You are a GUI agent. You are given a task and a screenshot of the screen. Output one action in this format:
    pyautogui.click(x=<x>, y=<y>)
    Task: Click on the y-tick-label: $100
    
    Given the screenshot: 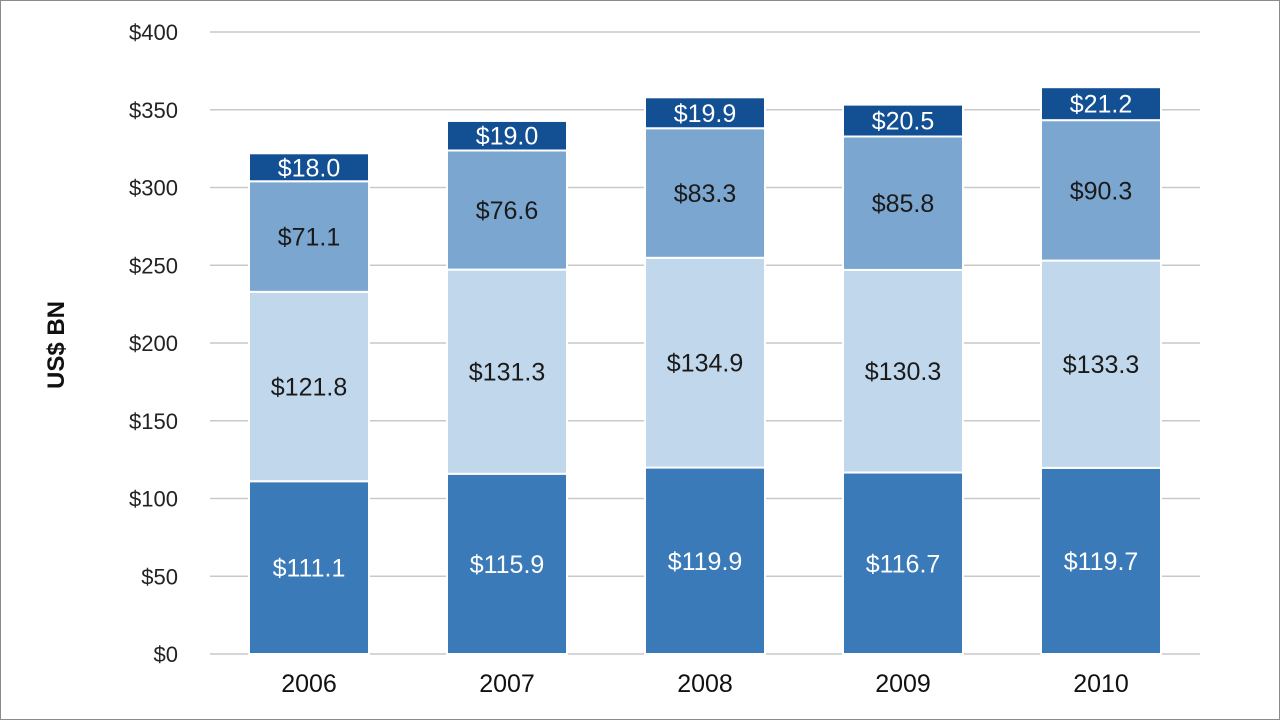 What is the action you would take?
    pyautogui.click(x=153, y=499)
    